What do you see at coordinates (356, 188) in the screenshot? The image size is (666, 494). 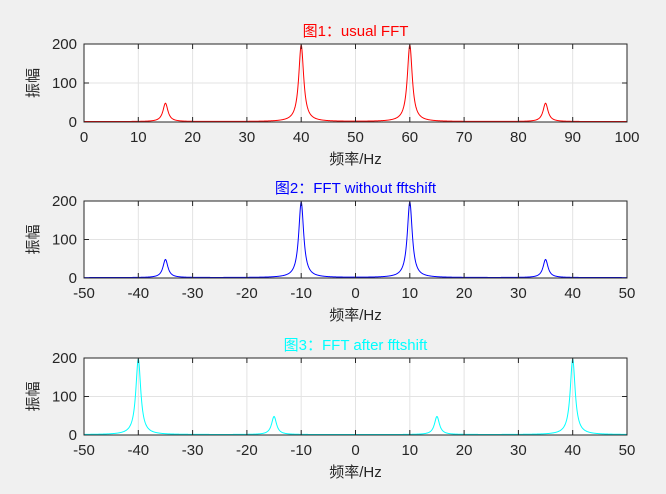 I see `chart-title: 图2：FFT without fftshift` at bounding box center [356, 188].